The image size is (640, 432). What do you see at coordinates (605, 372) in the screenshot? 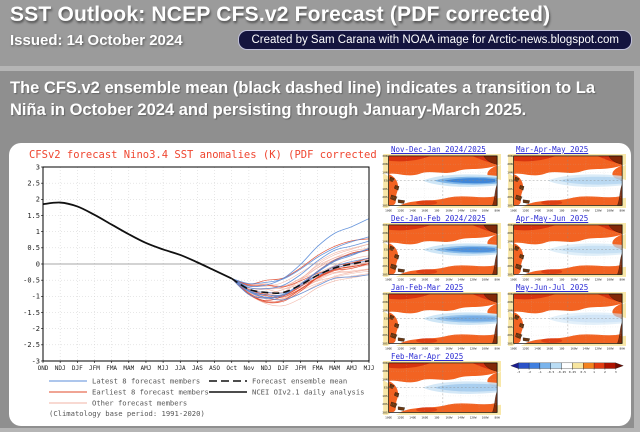
I see `svg-text: 2` at bounding box center [605, 372].